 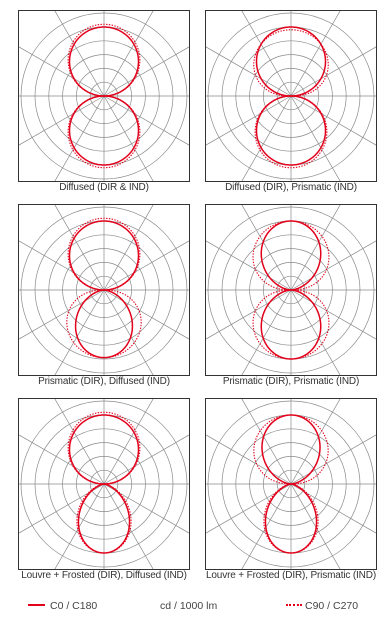 I want to click on legend-item-c90: C90 / C270, so click(x=322, y=606).